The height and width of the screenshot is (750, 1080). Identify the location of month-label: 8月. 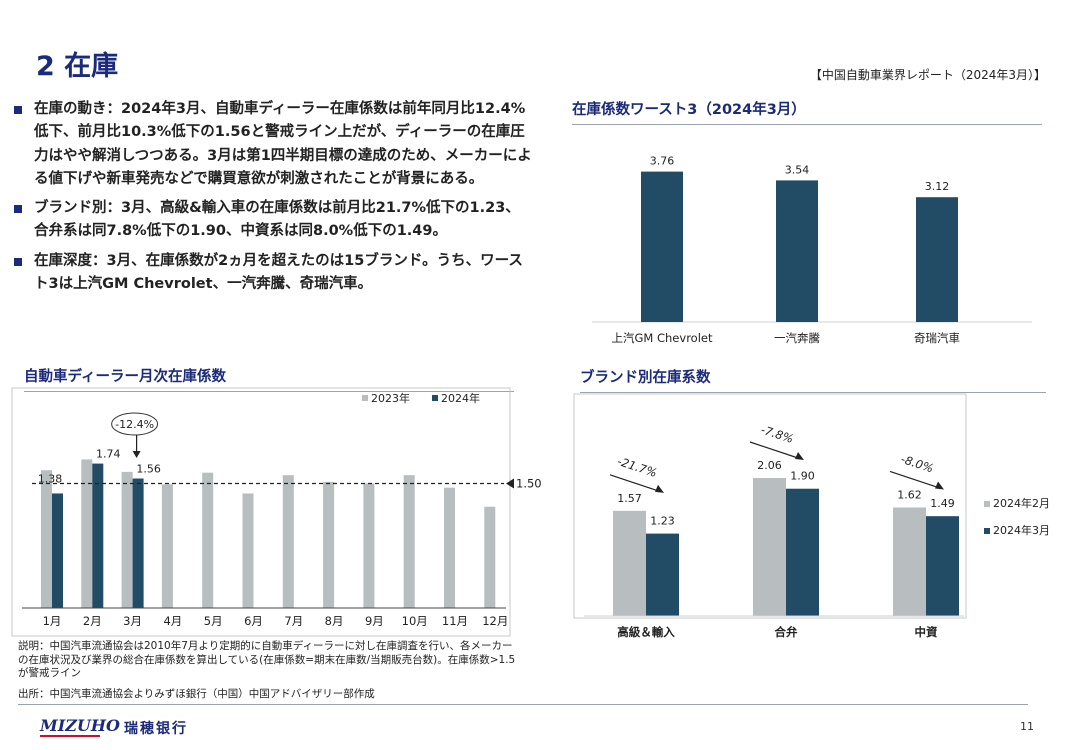
(334, 621).